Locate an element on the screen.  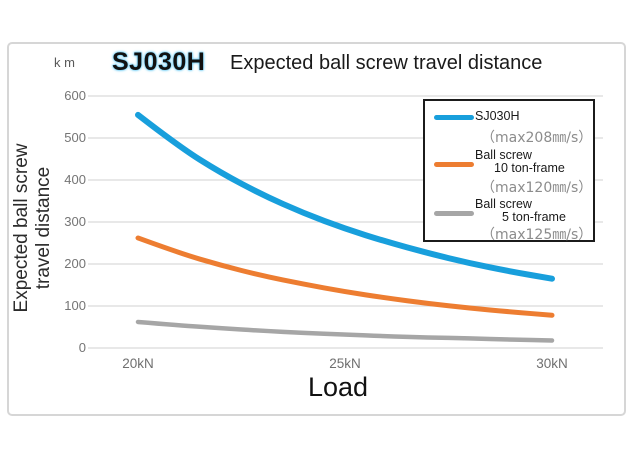
y-unit-label: k m is located at coordinates (64, 62).